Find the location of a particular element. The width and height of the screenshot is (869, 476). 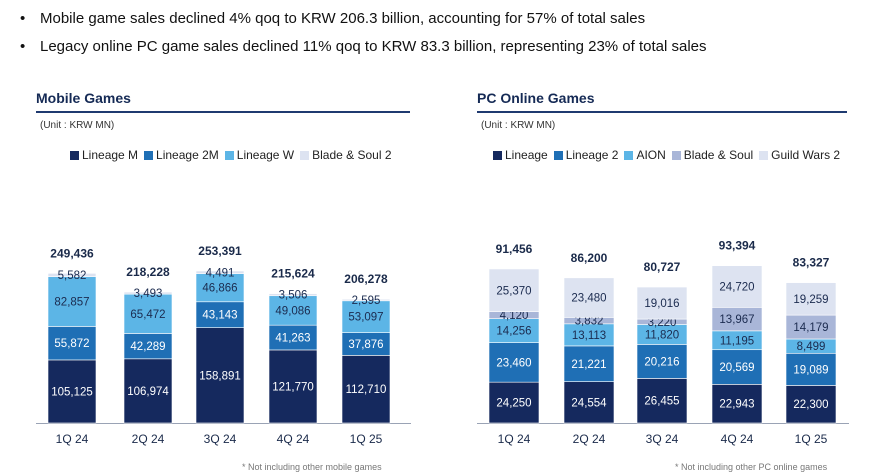

legend-label: Lineage 2M is located at coordinates (187, 155).